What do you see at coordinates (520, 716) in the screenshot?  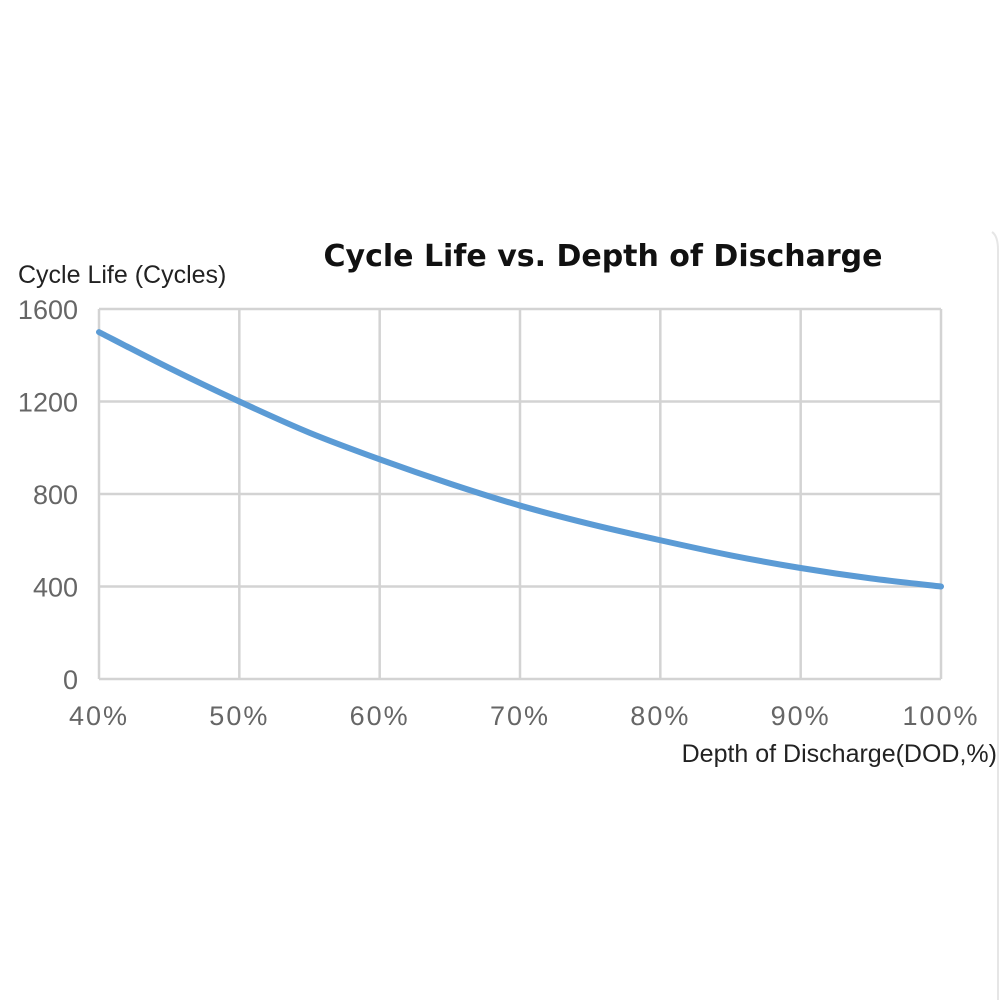 I see `x-tick-label: 70%` at bounding box center [520, 716].